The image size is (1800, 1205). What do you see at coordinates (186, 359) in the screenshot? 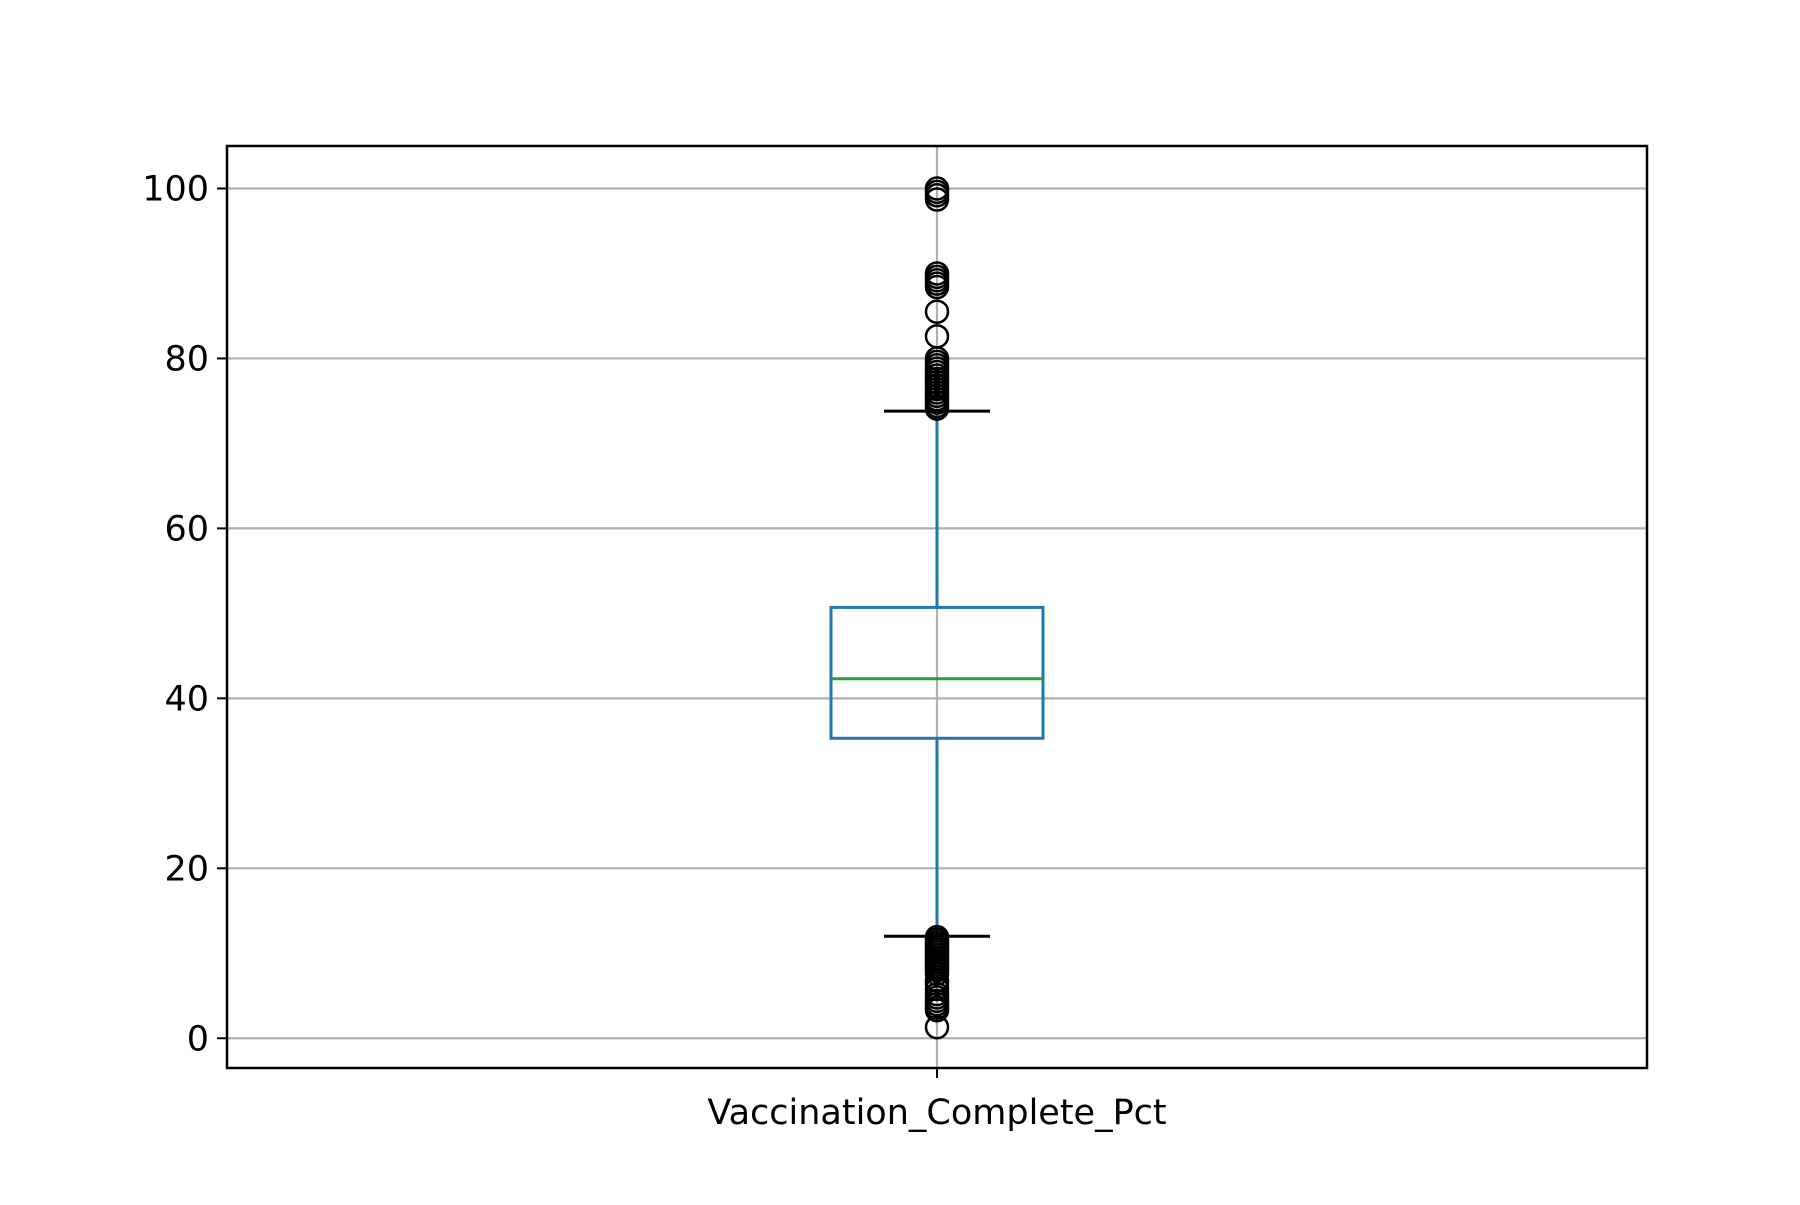
I see `y-tick-label: 80` at bounding box center [186, 359].